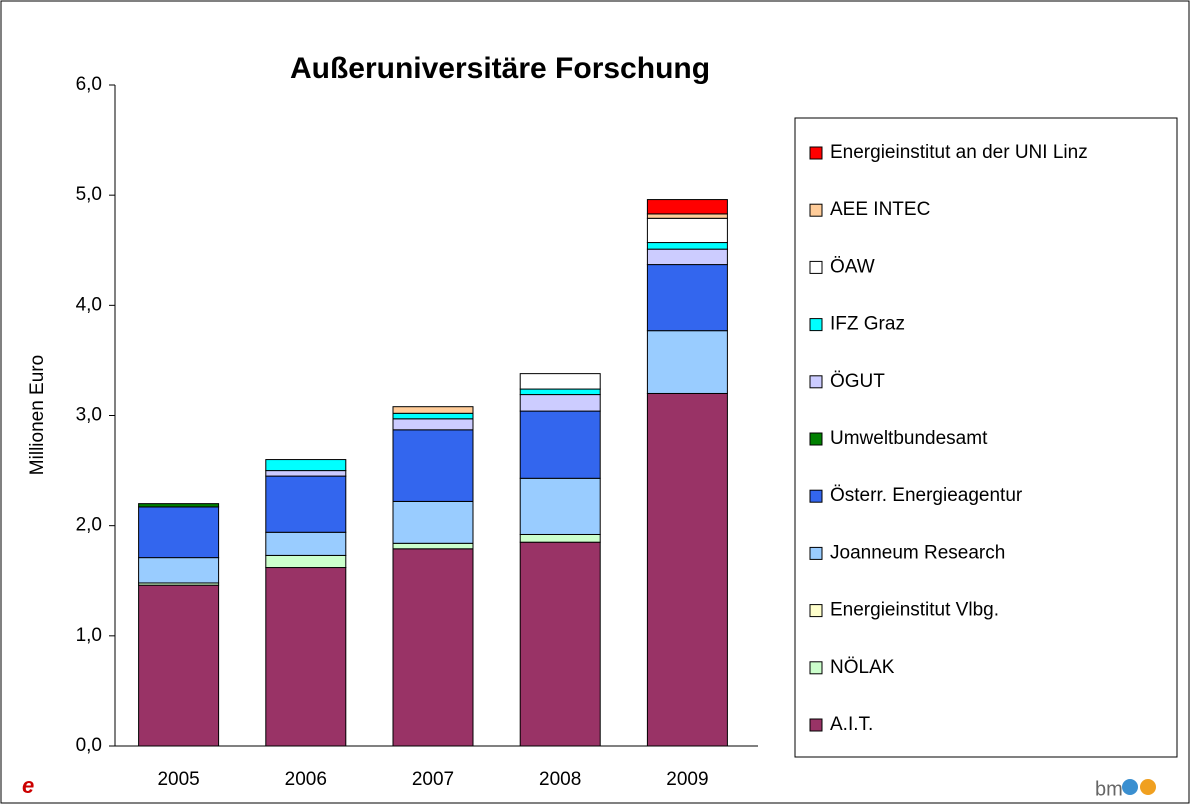 The height and width of the screenshot is (804, 1190). I want to click on chart-title: Außeruniversitäre Forschung, so click(500, 68).